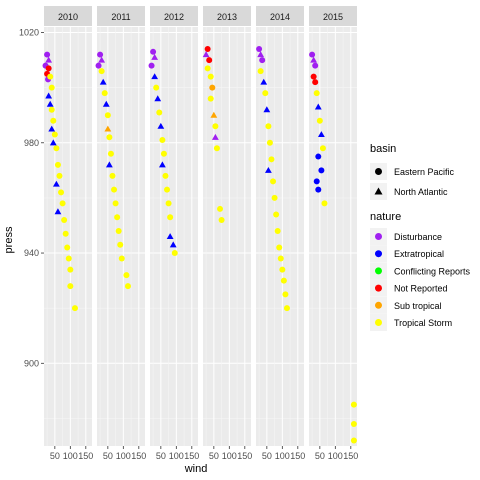 This screenshot has width=480, height=480. What do you see at coordinates (378, 171) in the screenshot?
I see `legend-circle-icon` at bounding box center [378, 171].